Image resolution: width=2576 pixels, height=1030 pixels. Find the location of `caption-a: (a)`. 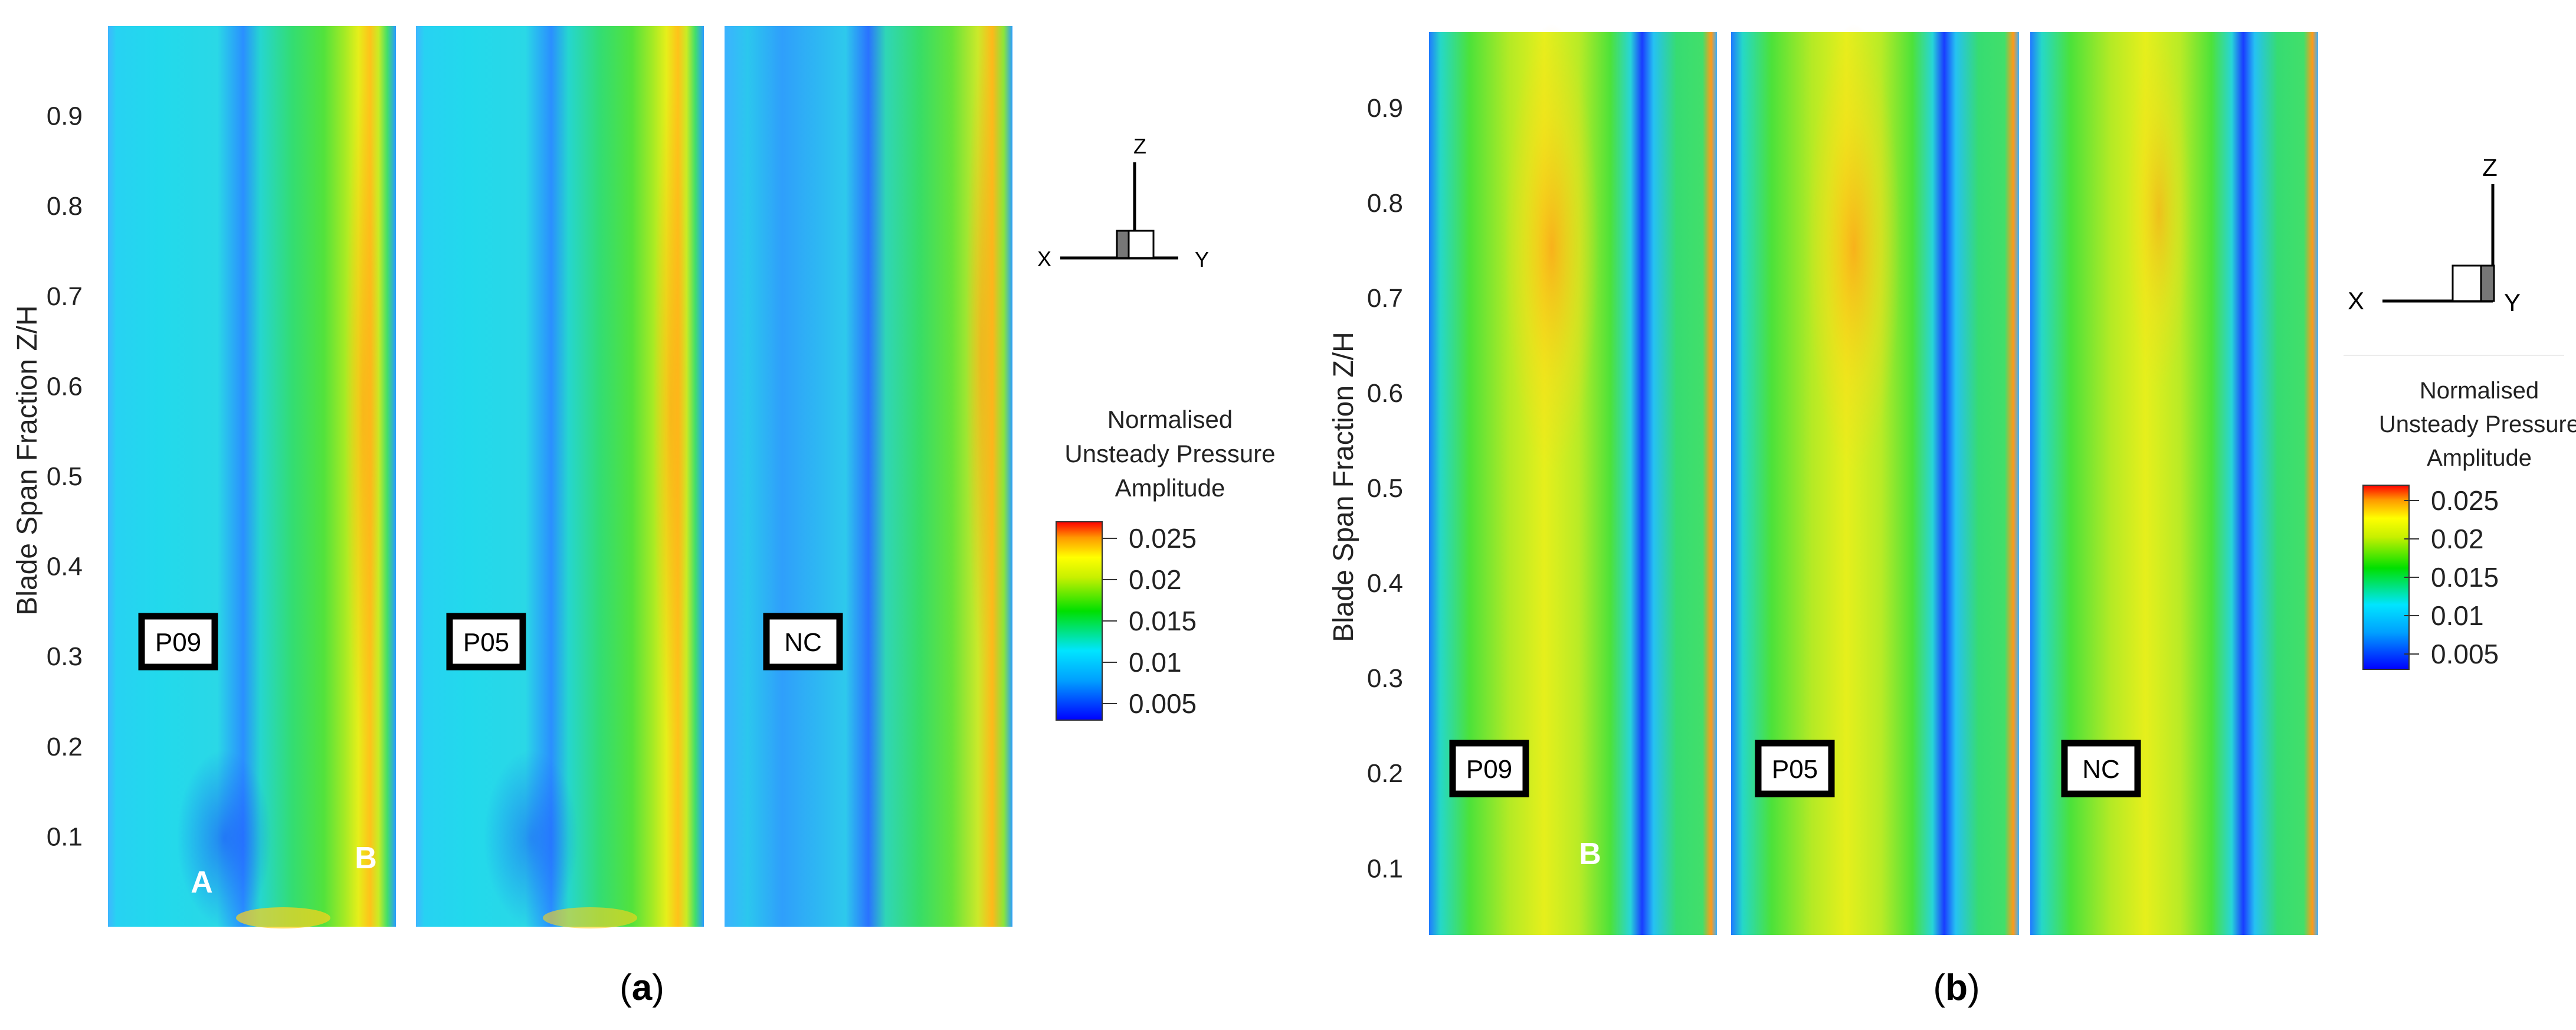

caption-a: (a) is located at coordinates (642, 987).